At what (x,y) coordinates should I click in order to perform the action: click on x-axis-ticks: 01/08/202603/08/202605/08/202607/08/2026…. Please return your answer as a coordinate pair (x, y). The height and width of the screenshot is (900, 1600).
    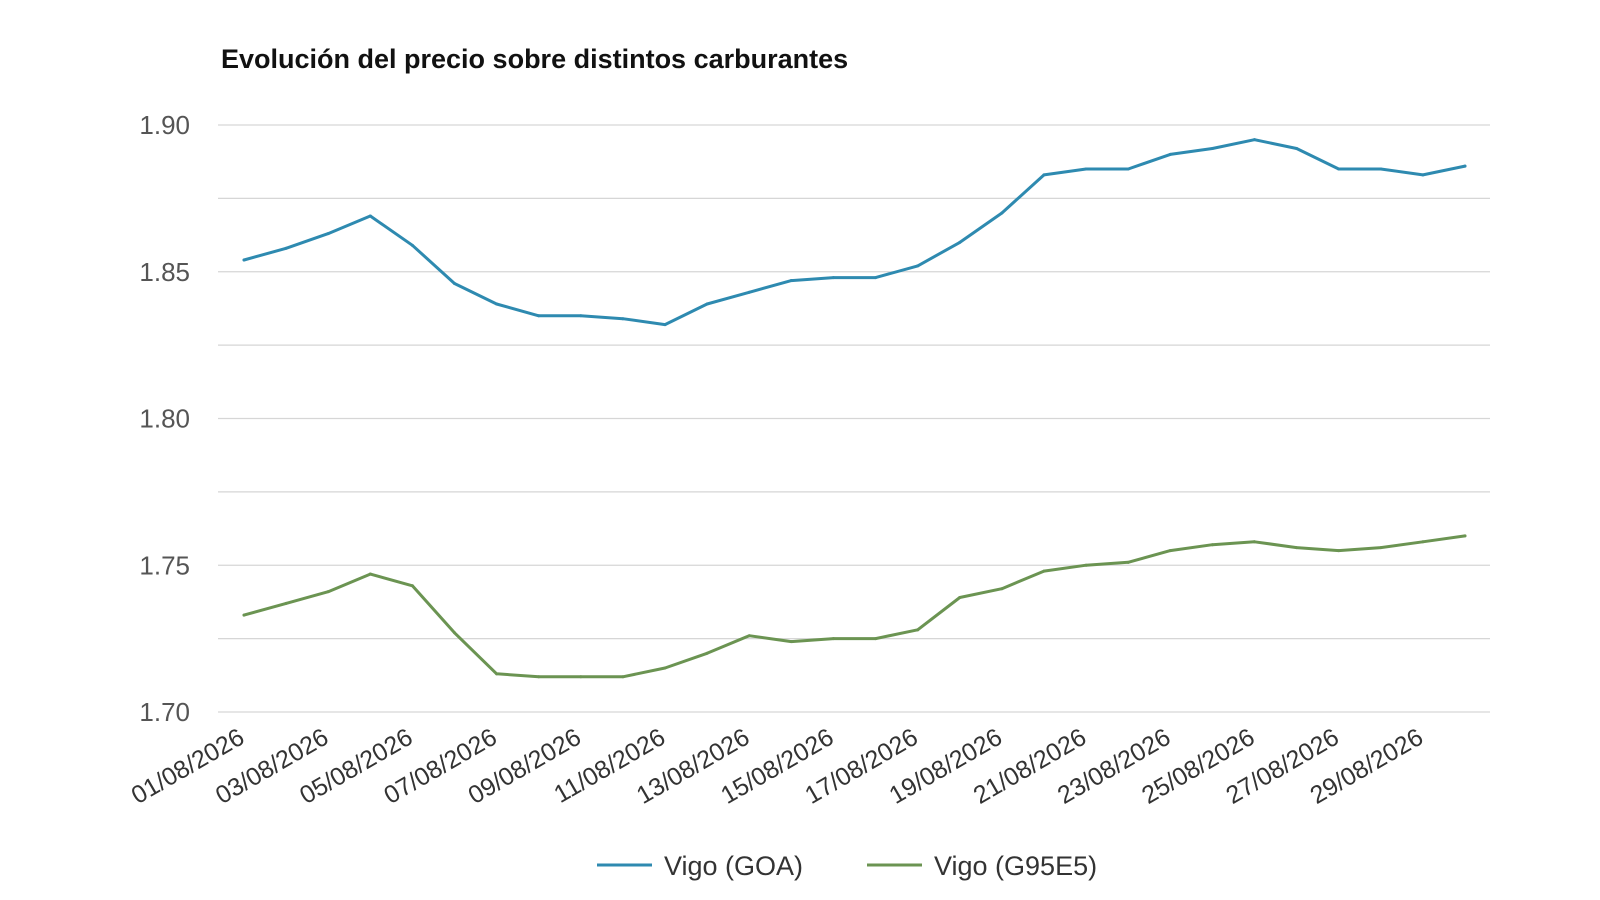
    Looking at the image, I should click on (777, 766).